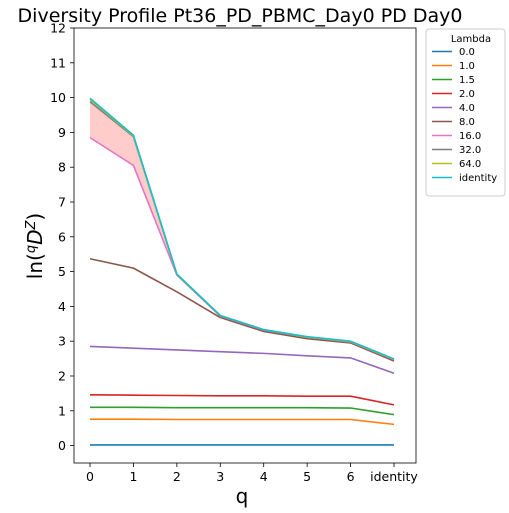  Describe the element at coordinates (467, 122) in the screenshot. I see `legend-entry-label: 8.0` at that location.